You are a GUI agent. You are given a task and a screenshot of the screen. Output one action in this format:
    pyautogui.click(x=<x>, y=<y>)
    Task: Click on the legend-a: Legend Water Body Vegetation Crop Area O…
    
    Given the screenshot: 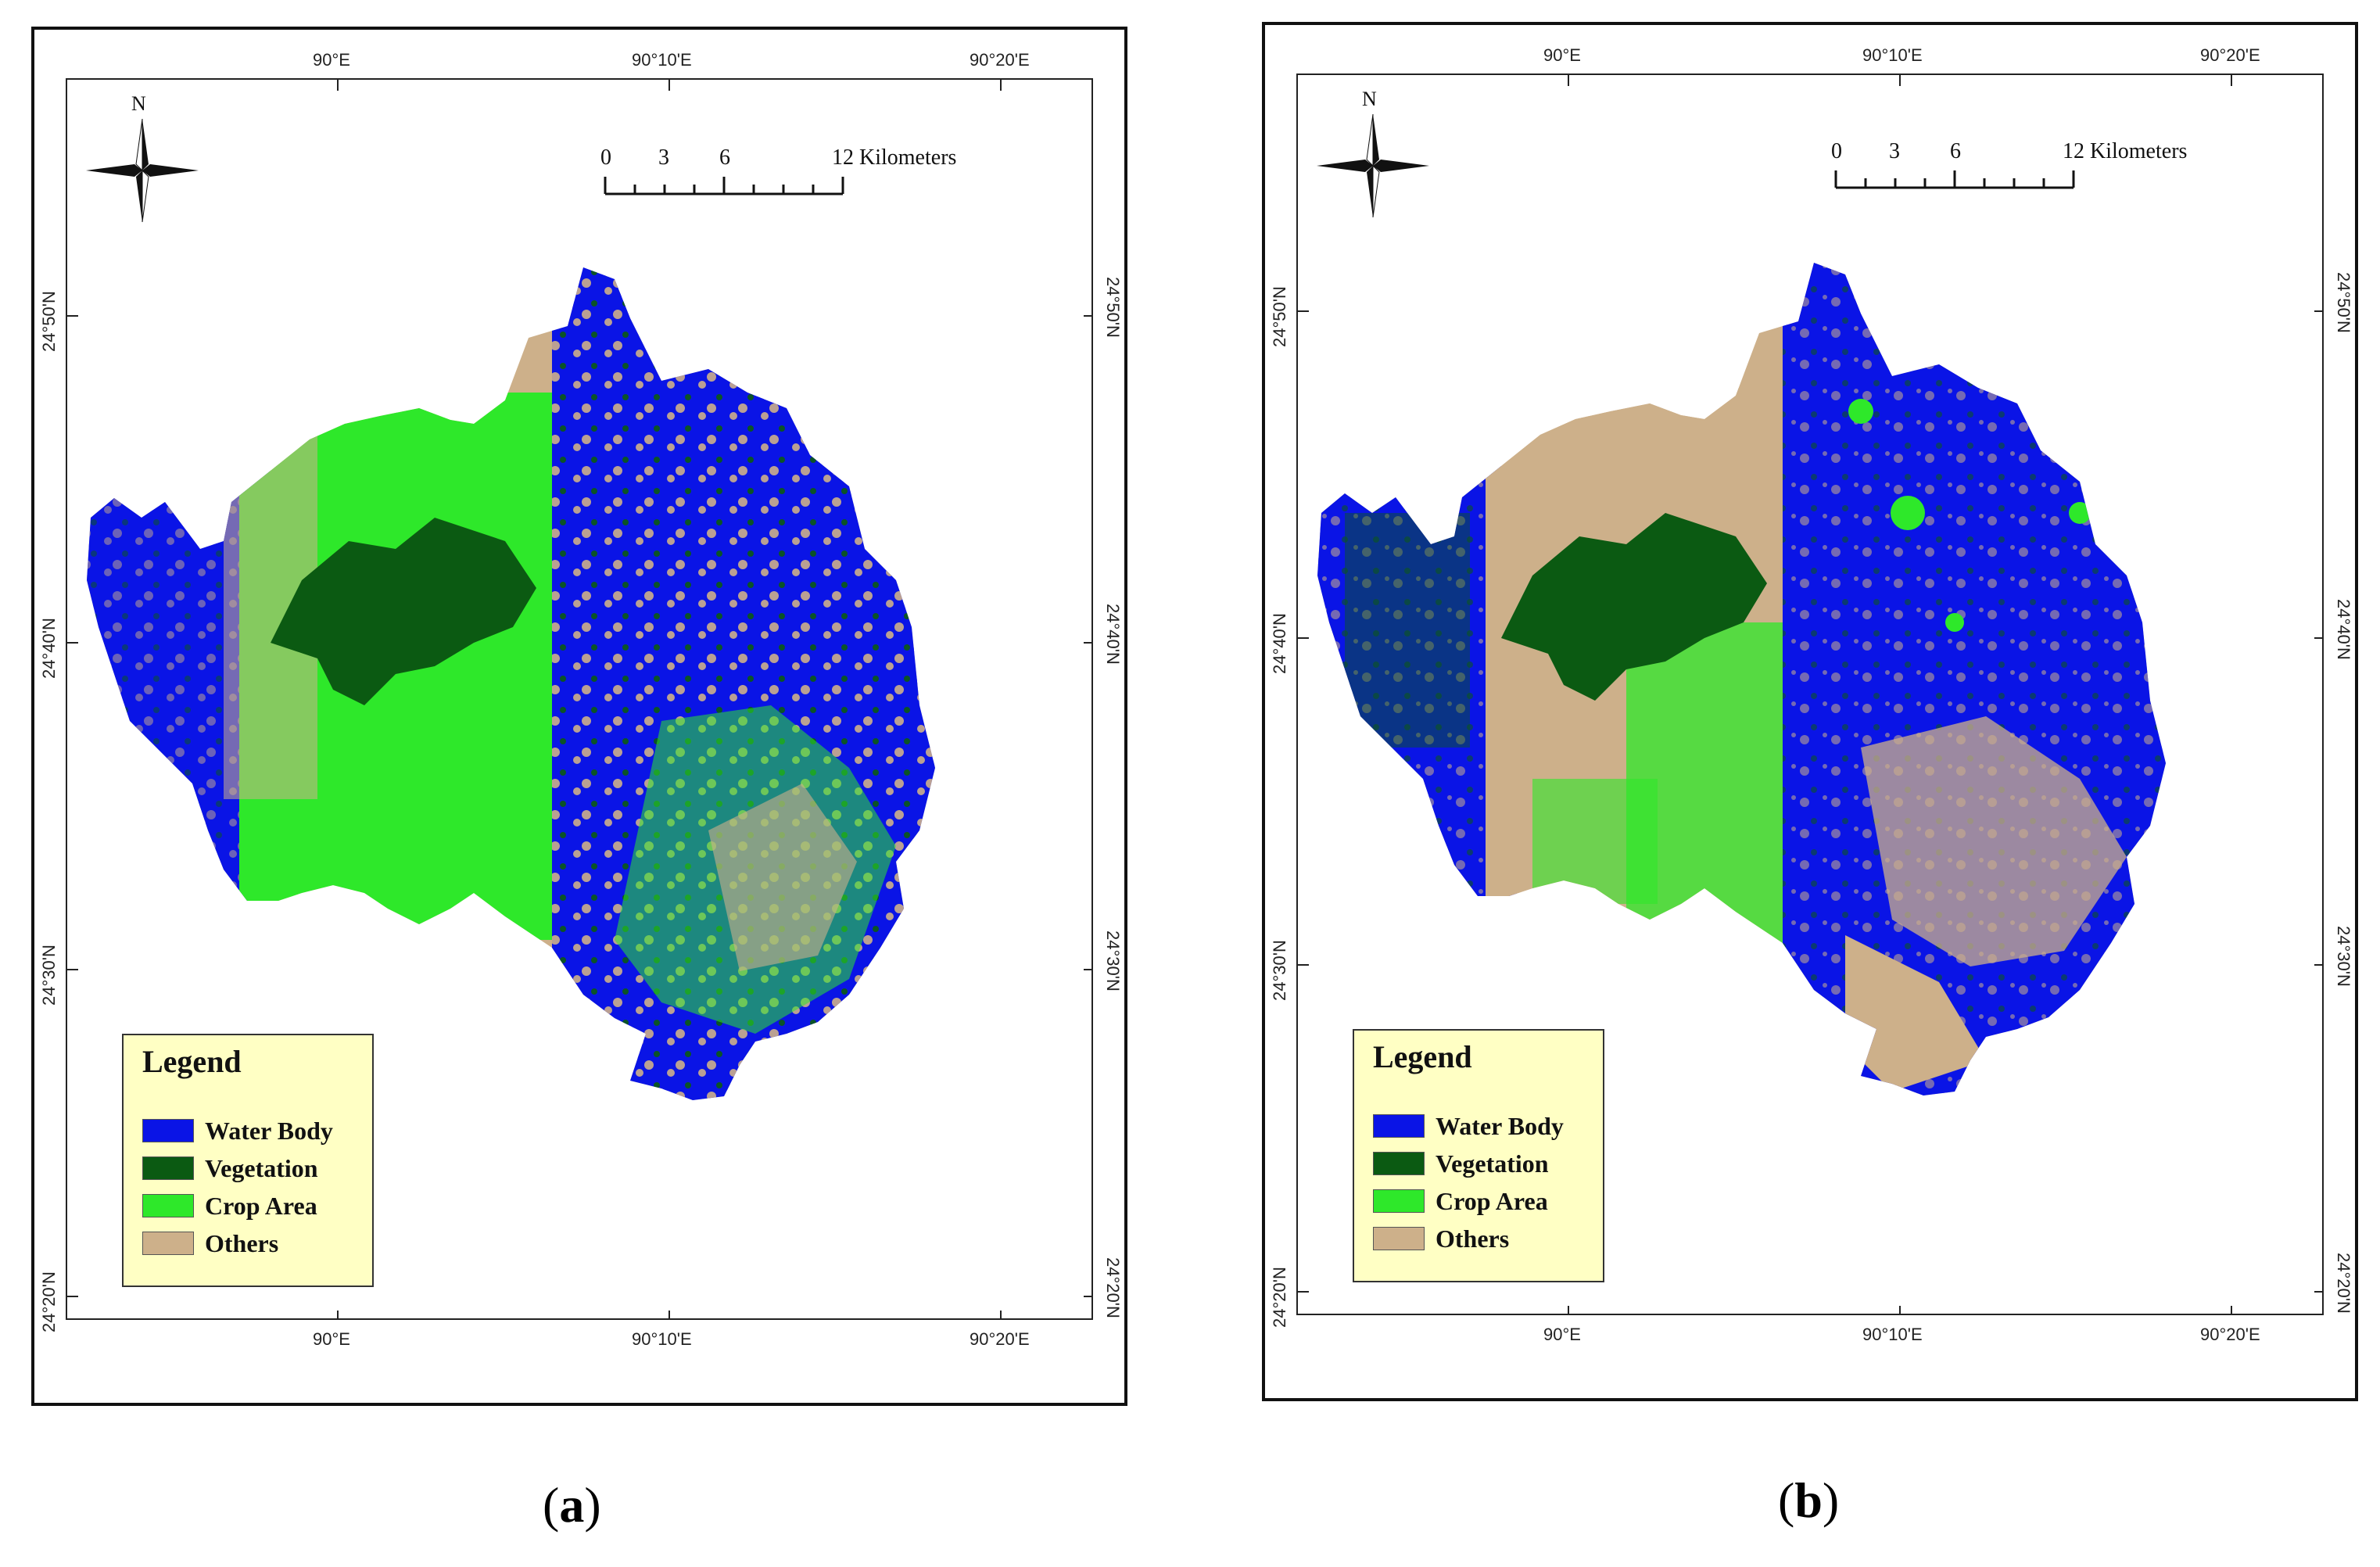 What is the action you would take?
    pyautogui.click(x=248, y=1160)
    